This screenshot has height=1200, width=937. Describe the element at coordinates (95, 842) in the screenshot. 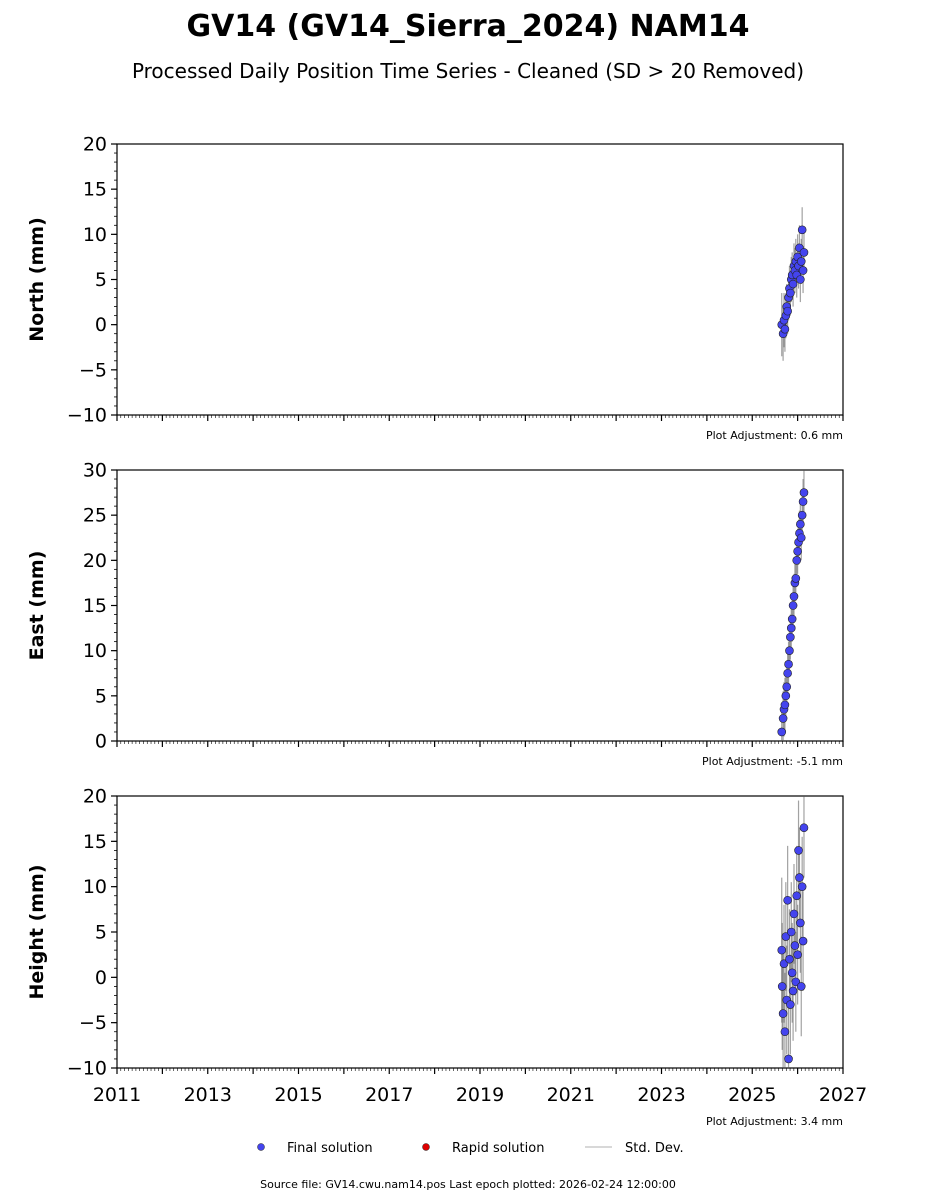

I see `height-ytick-label: 15` at that location.